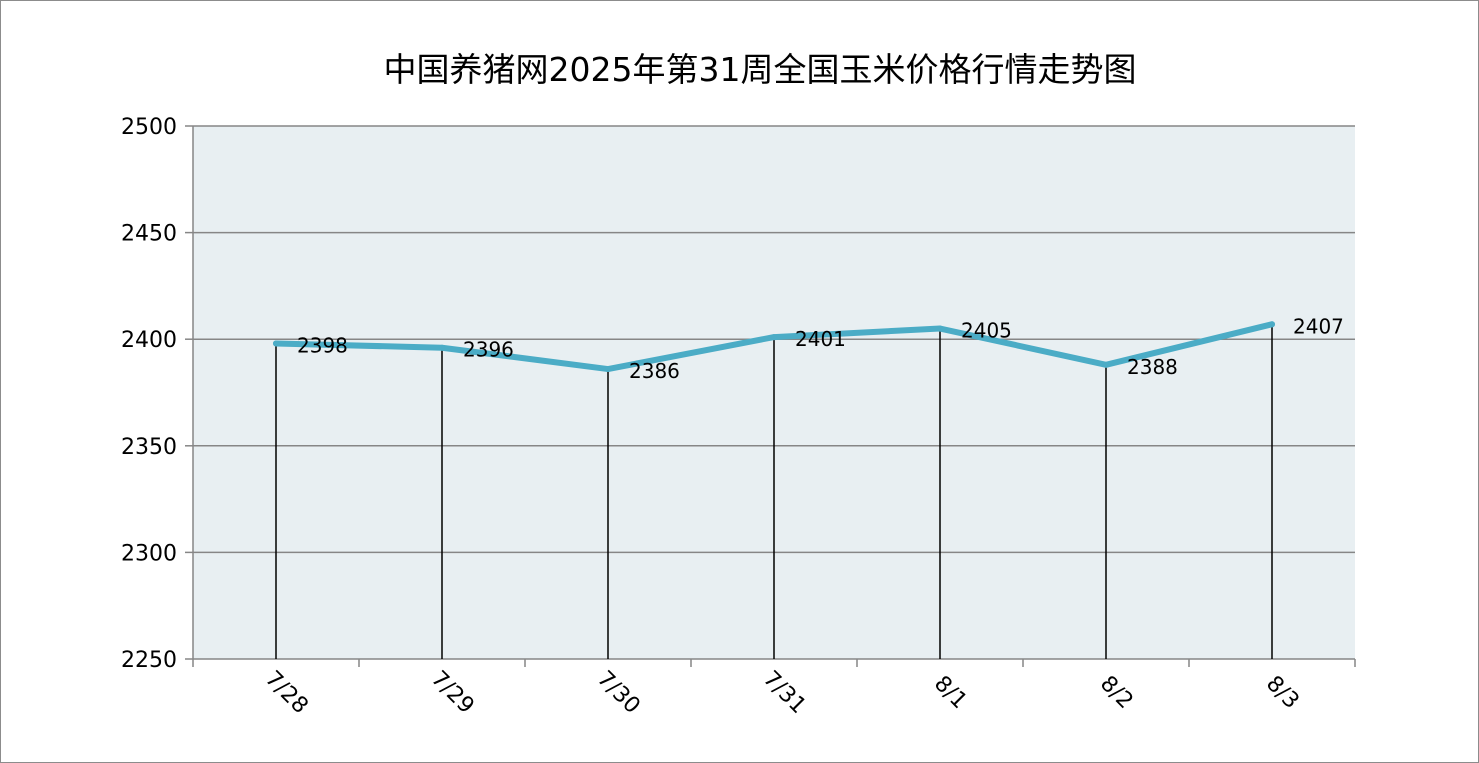  I want to click on y-tick-label-2450: 2450, so click(149, 234).